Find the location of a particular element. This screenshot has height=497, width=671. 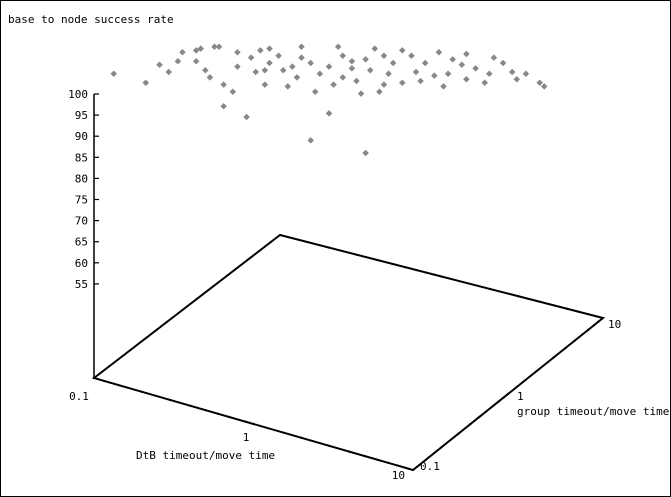

z-tick-label: 55 is located at coordinates (81, 284).